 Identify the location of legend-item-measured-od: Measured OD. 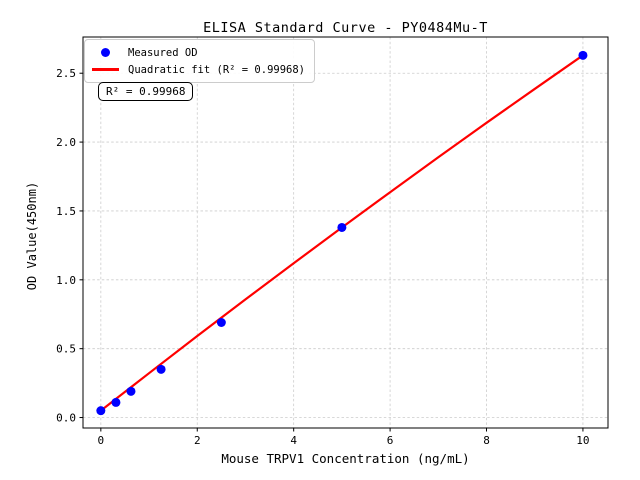
(198, 52).